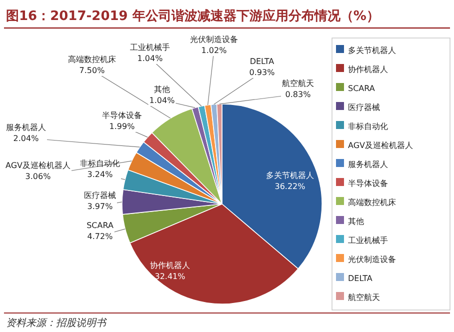 Image resolution: width=454 pixels, height=332 pixels. What do you see at coordinates (56, 323) in the screenshot?
I see `text: 资料来源：招股说明书` at bounding box center [56, 323].